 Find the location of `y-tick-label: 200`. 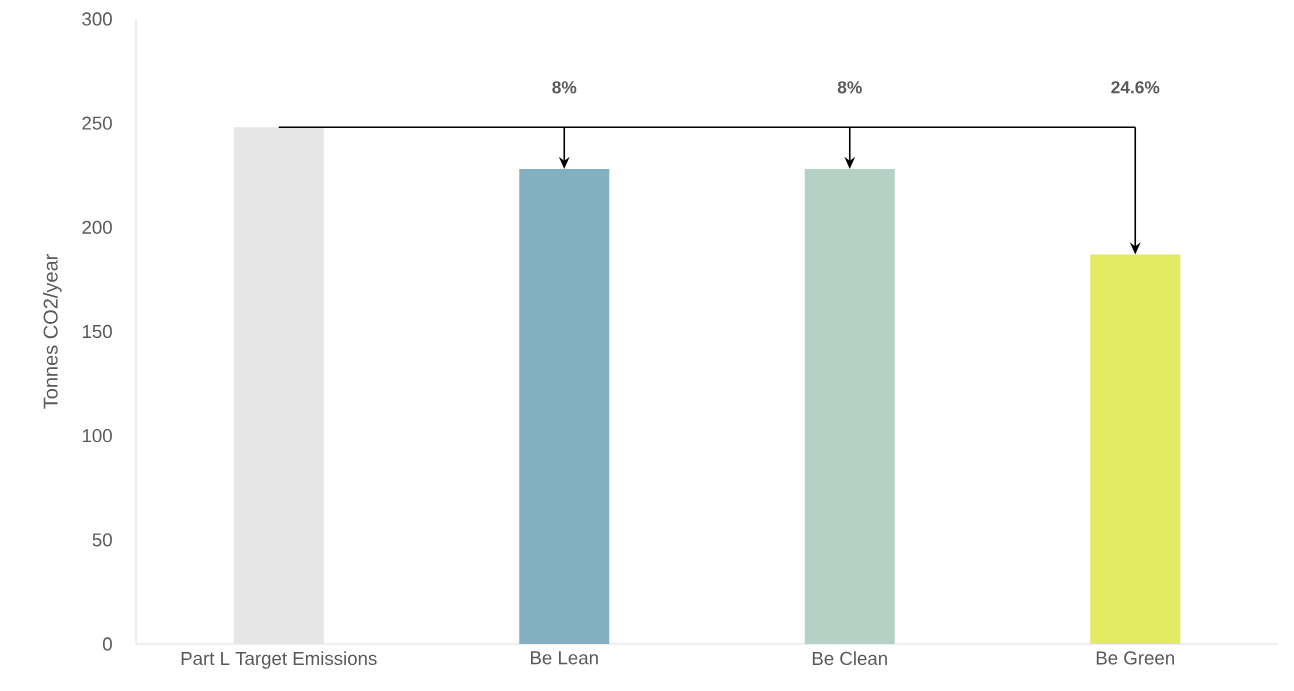

y-tick-label: 200 is located at coordinates (97, 227).